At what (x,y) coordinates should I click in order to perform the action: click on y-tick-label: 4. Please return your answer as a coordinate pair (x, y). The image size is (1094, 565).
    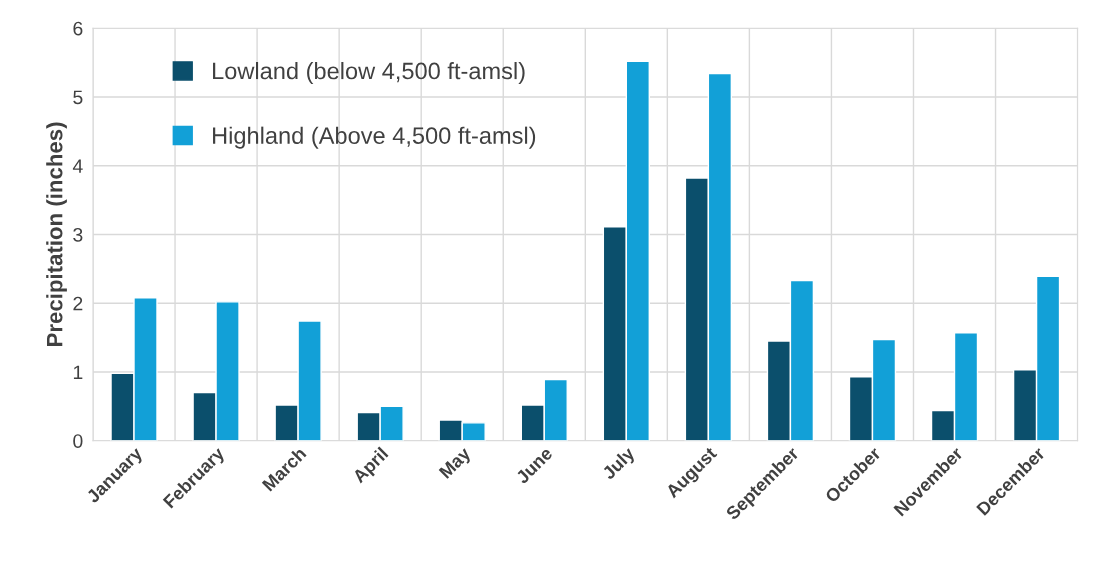
    Looking at the image, I should click on (77, 166).